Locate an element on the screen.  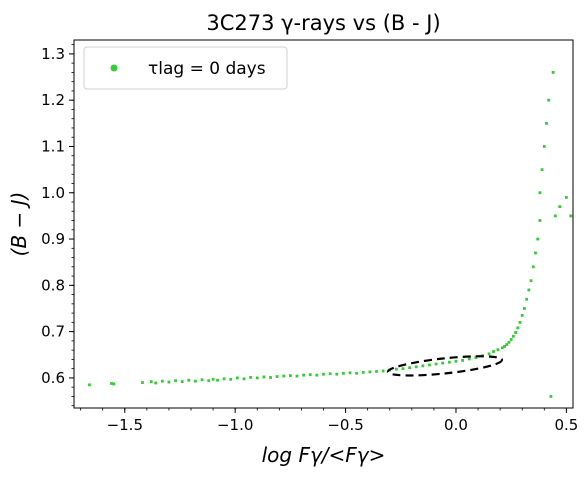
x-tick-label: −1.5 is located at coordinates (125, 425).